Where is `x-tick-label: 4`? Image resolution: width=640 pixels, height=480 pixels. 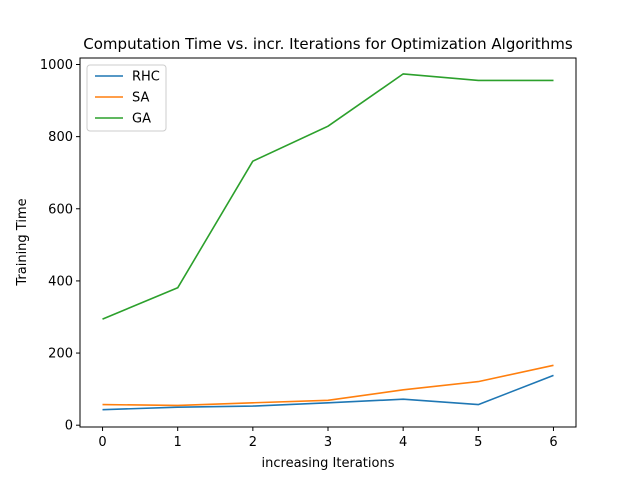 x-tick-label: 4 is located at coordinates (403, 442).